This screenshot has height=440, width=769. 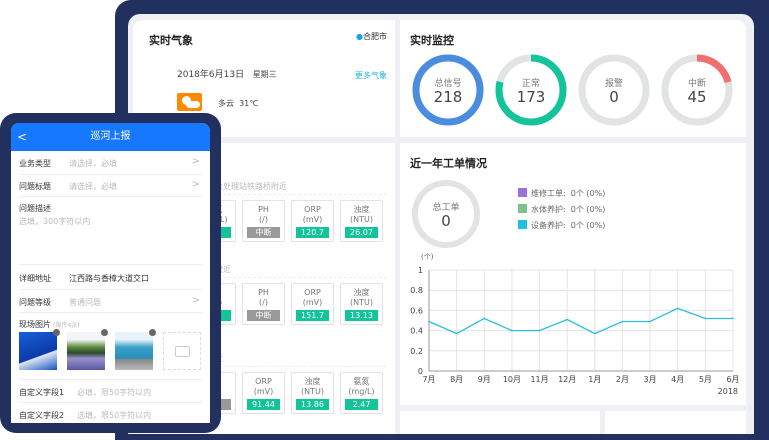 What do you see at coordinates (613, 84) in the screenshot?
I see `ring-label: 报警` at bounding box center [613, 84].